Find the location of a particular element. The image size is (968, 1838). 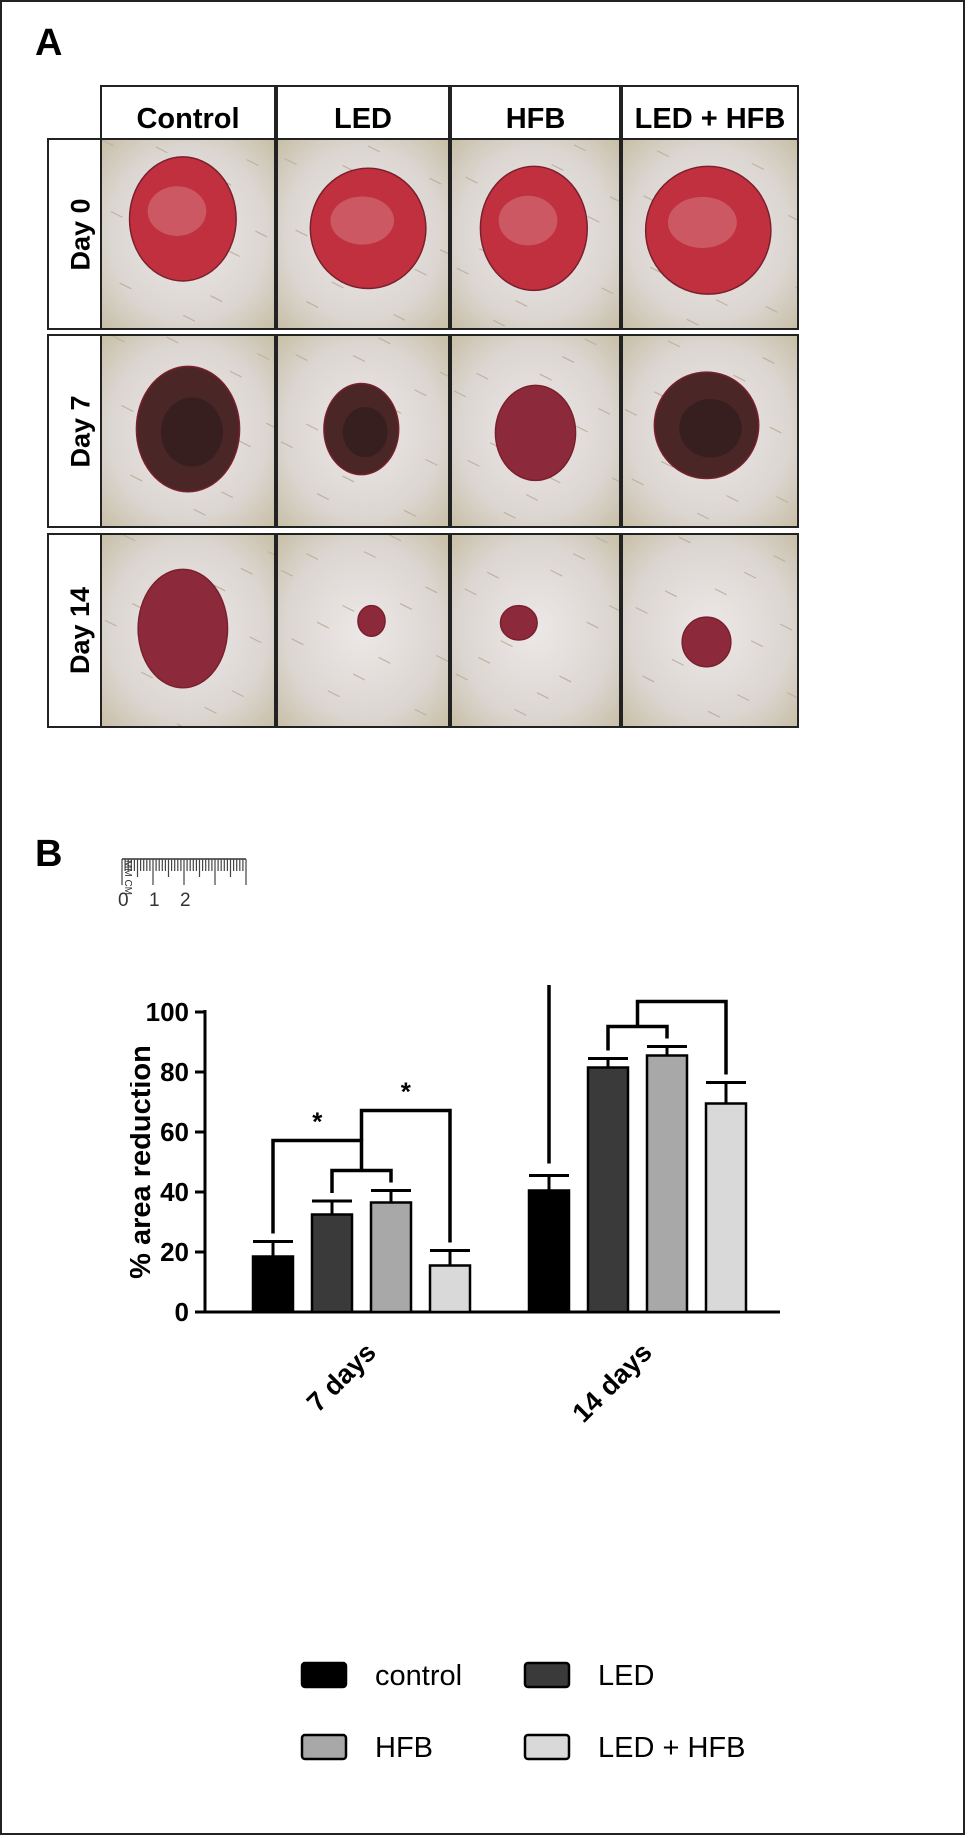

row-header-day-0-label: Day 0 is located at coordinates (80, 234).